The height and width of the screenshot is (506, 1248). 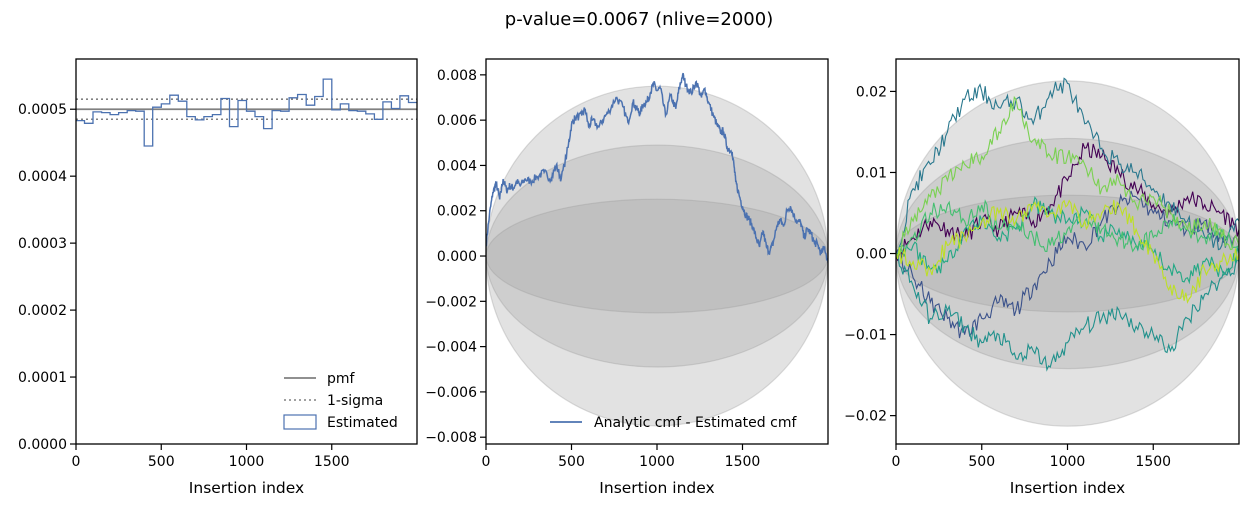 I want to click on legend-pmf-label: pmf, so click(x=341, y=379).